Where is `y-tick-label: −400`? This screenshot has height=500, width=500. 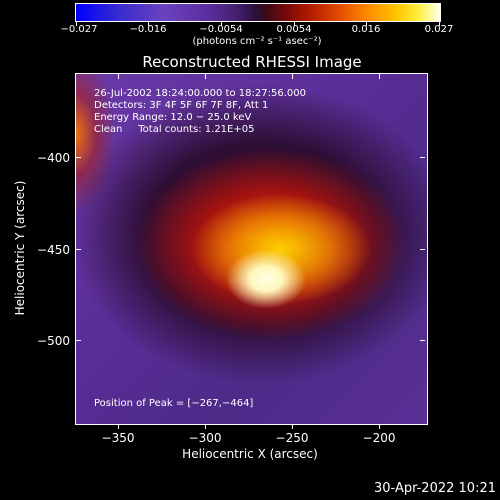 y-tick-label: −400 is located at coordinates (53, 158).